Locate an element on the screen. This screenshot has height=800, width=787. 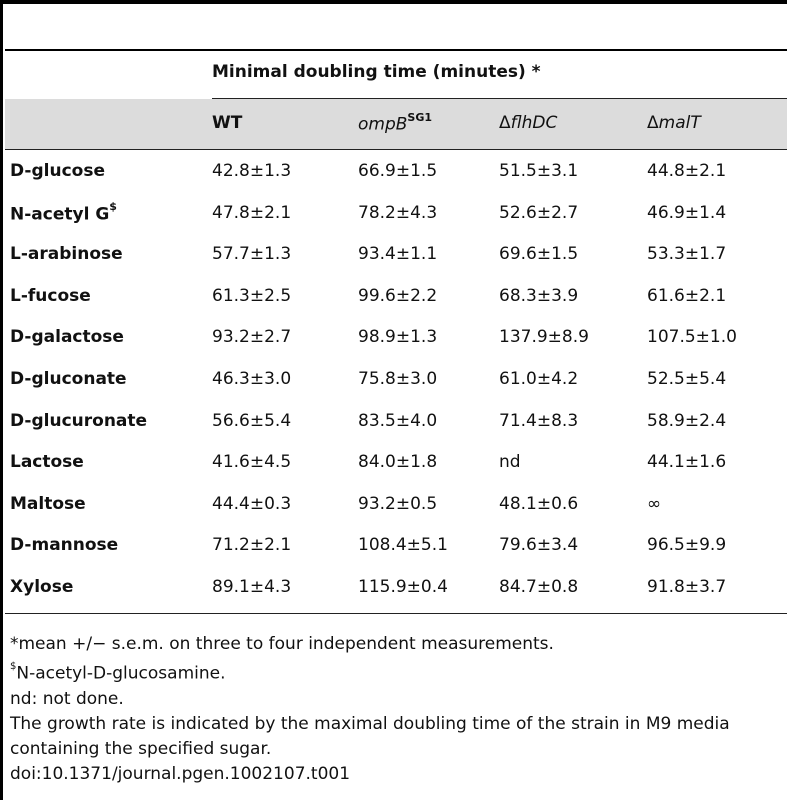
cell-malt: 107.5±1.0 is located at coordinates (692, 337).